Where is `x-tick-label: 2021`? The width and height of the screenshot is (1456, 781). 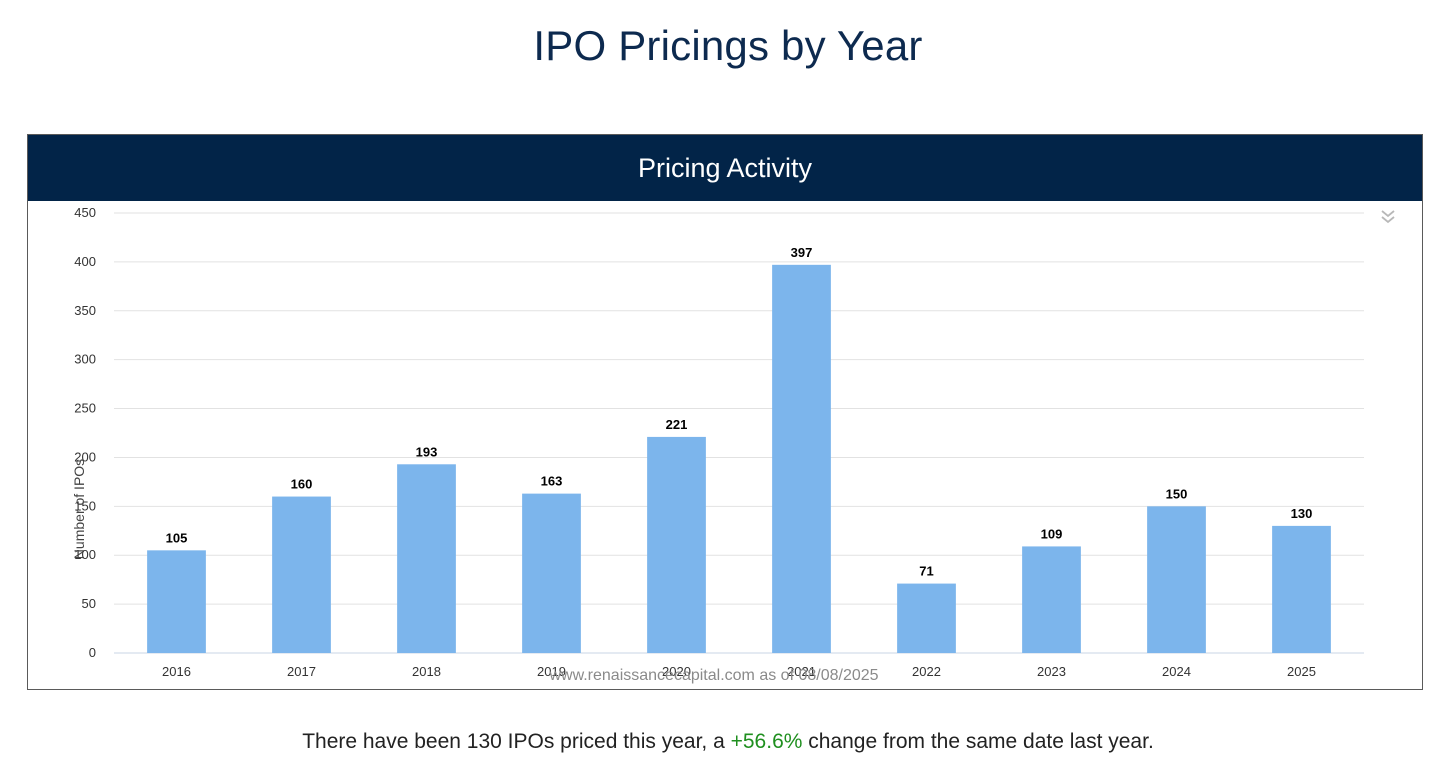 x-tick-label: 2021 is located at coordinates (801, 671).